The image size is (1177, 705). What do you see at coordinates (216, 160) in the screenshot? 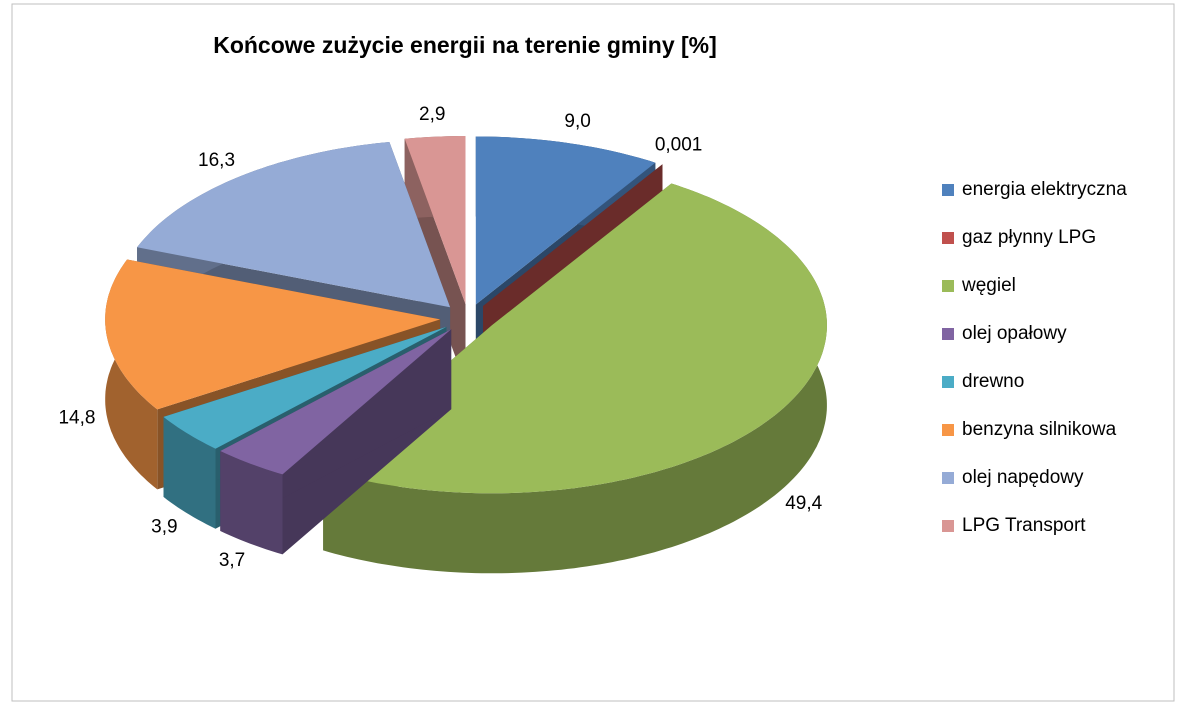
I see `data-label: 16,3` at bounding box center [216, 160].